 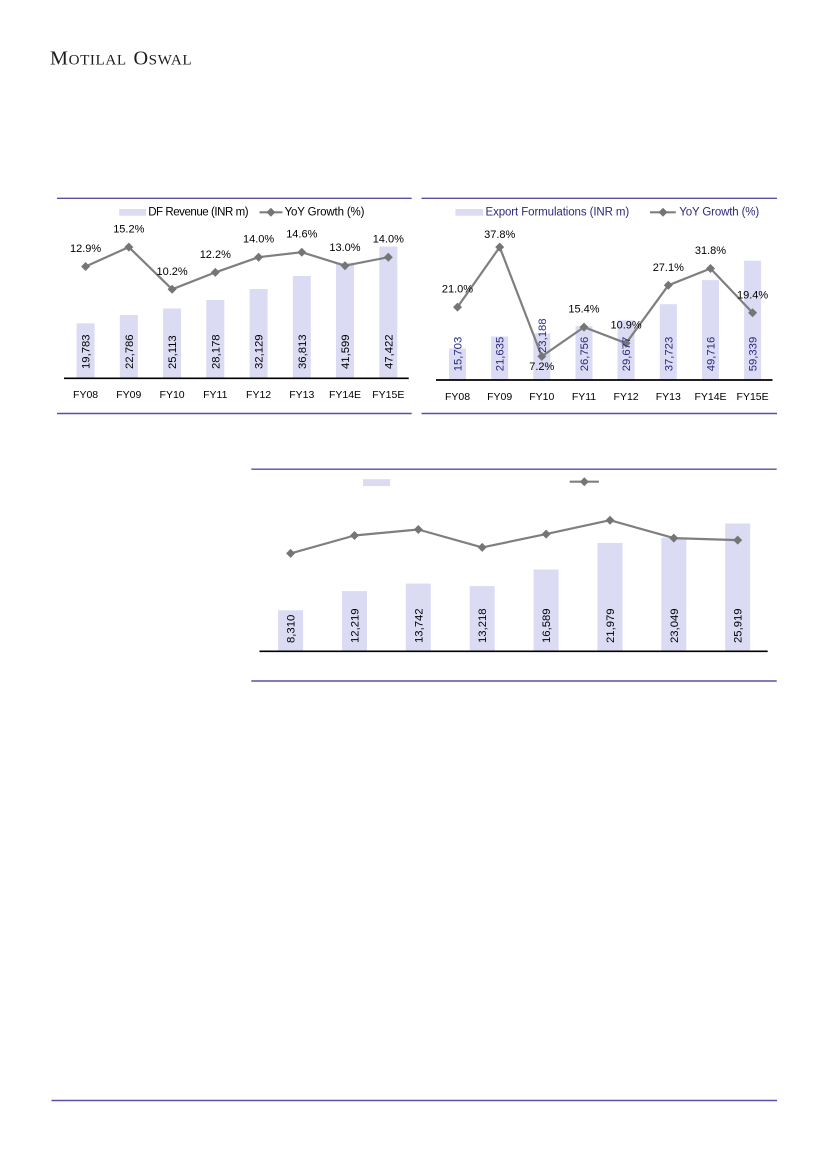 I want to click on svg-text: 8,310, so click(x=292, y=629).